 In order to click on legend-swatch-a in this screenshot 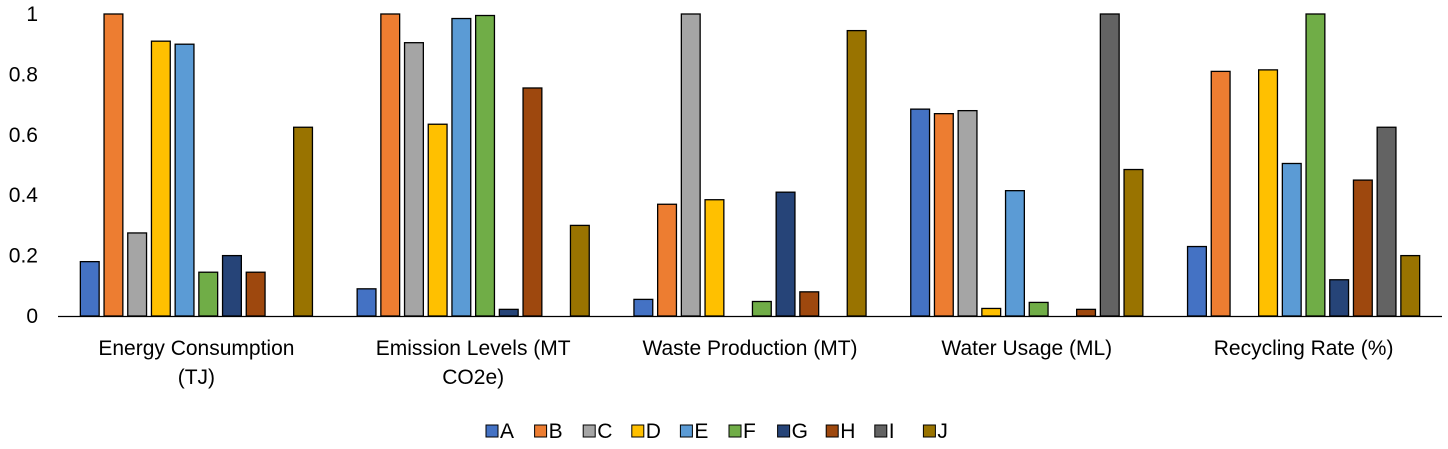, I will do `click(492, 431)`.